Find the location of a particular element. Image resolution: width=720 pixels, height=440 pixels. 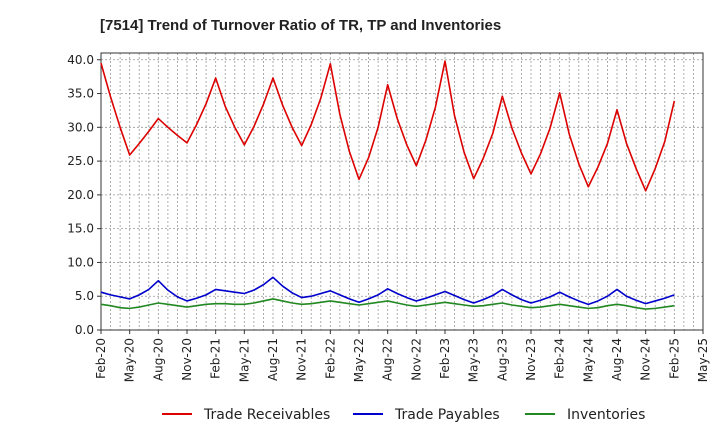

legend-label: Inventories is located at coordinates (606, 415).